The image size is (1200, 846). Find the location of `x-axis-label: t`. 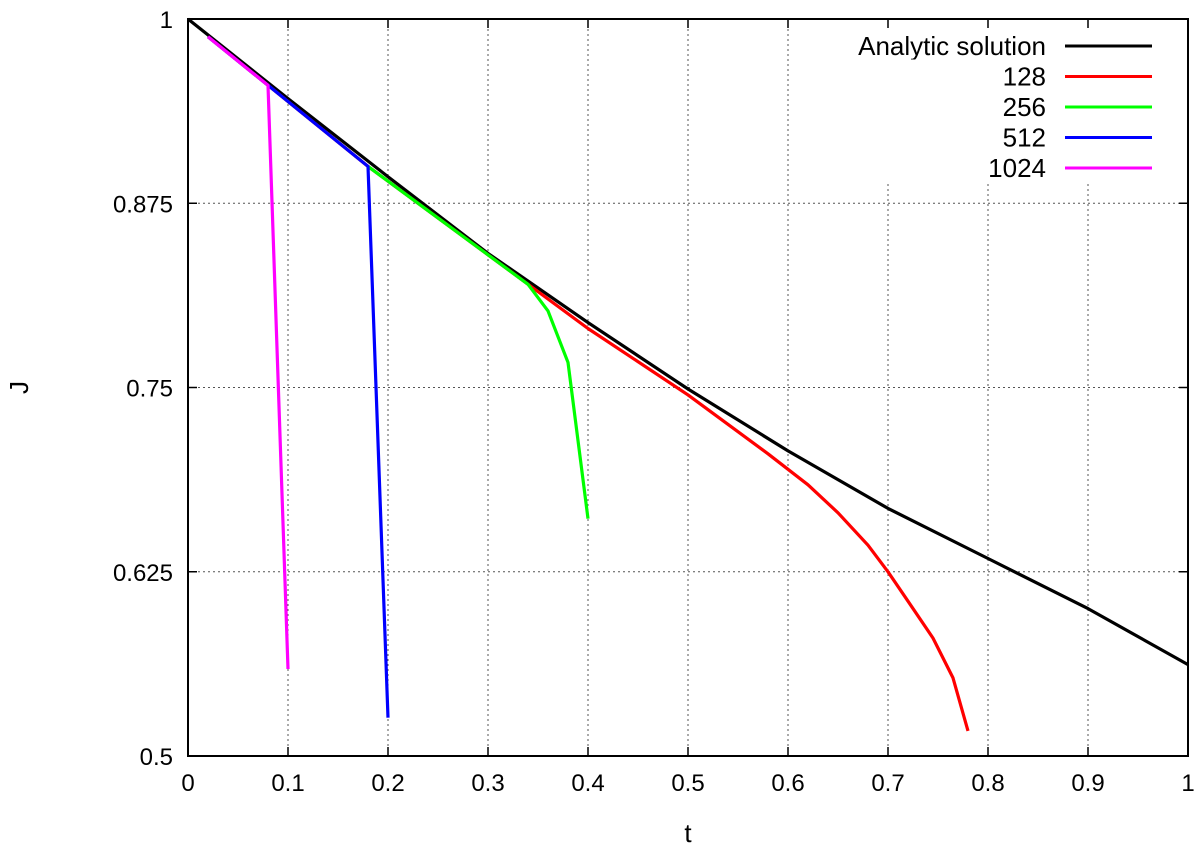

x-axis-label: t is located at coordinates (688, 832).